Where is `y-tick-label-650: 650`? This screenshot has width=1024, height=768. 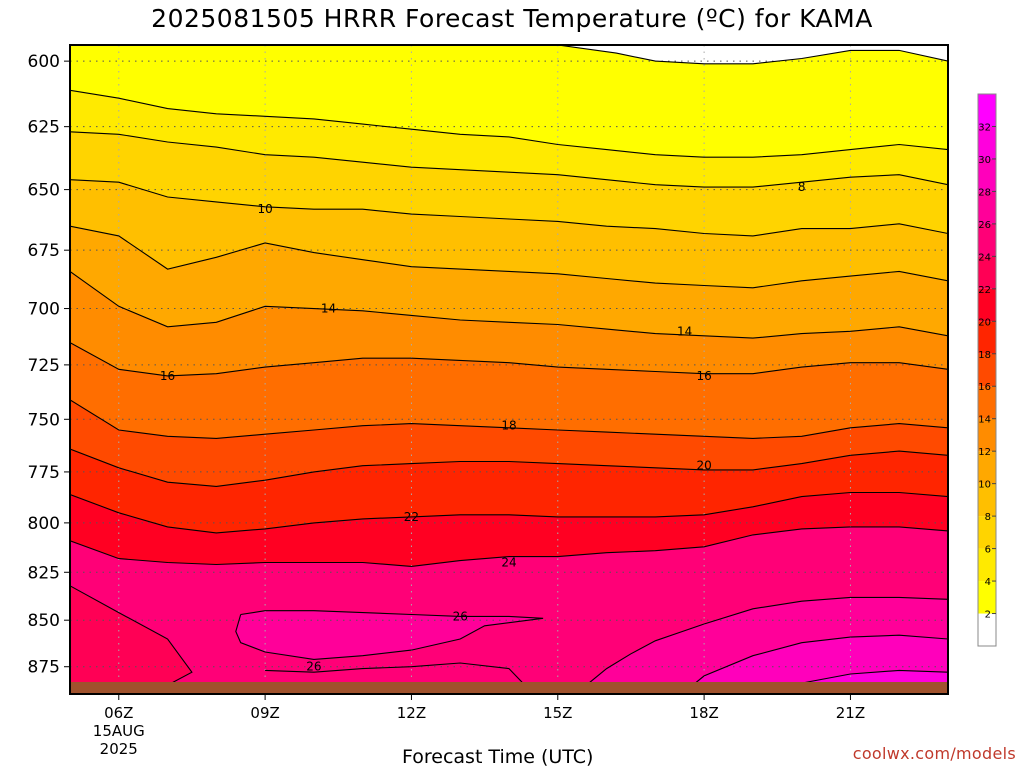
y-tick-label-650: 650 is located at coordinates (44, 191).